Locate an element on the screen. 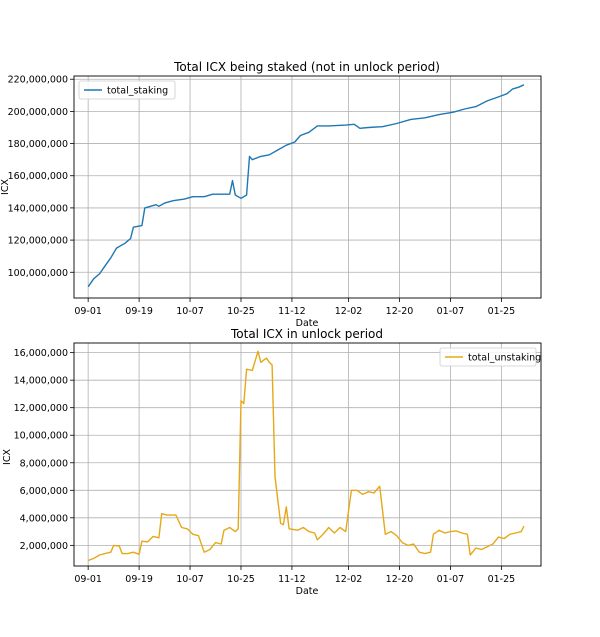  staking-y-tick-label: 100,000,000 is located at coordinates (38, 273).